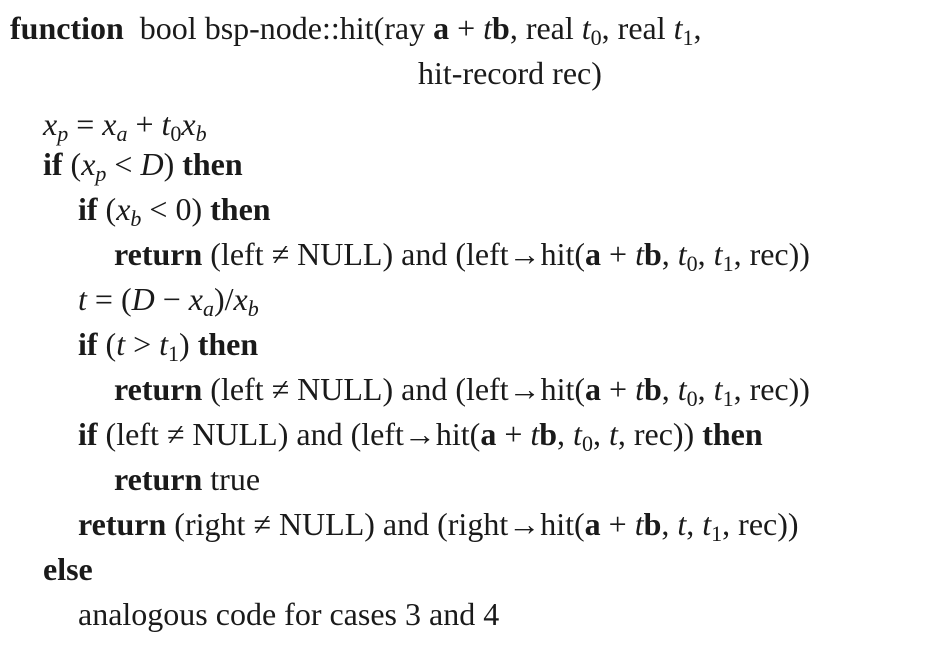  Describe the element at coordinates (235, 479) in the screenshot. I see `true-term: true` at that location.